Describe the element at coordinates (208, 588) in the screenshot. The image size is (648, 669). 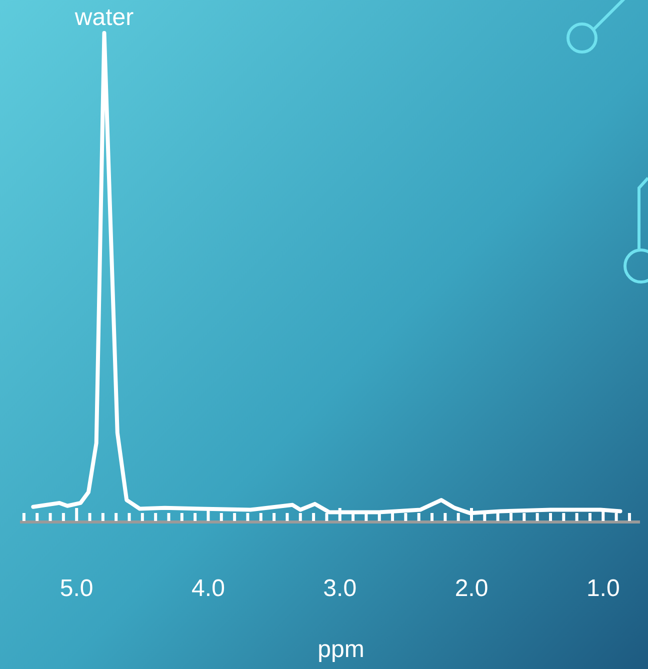
I see `x-tick-label: 4.0` at that location.